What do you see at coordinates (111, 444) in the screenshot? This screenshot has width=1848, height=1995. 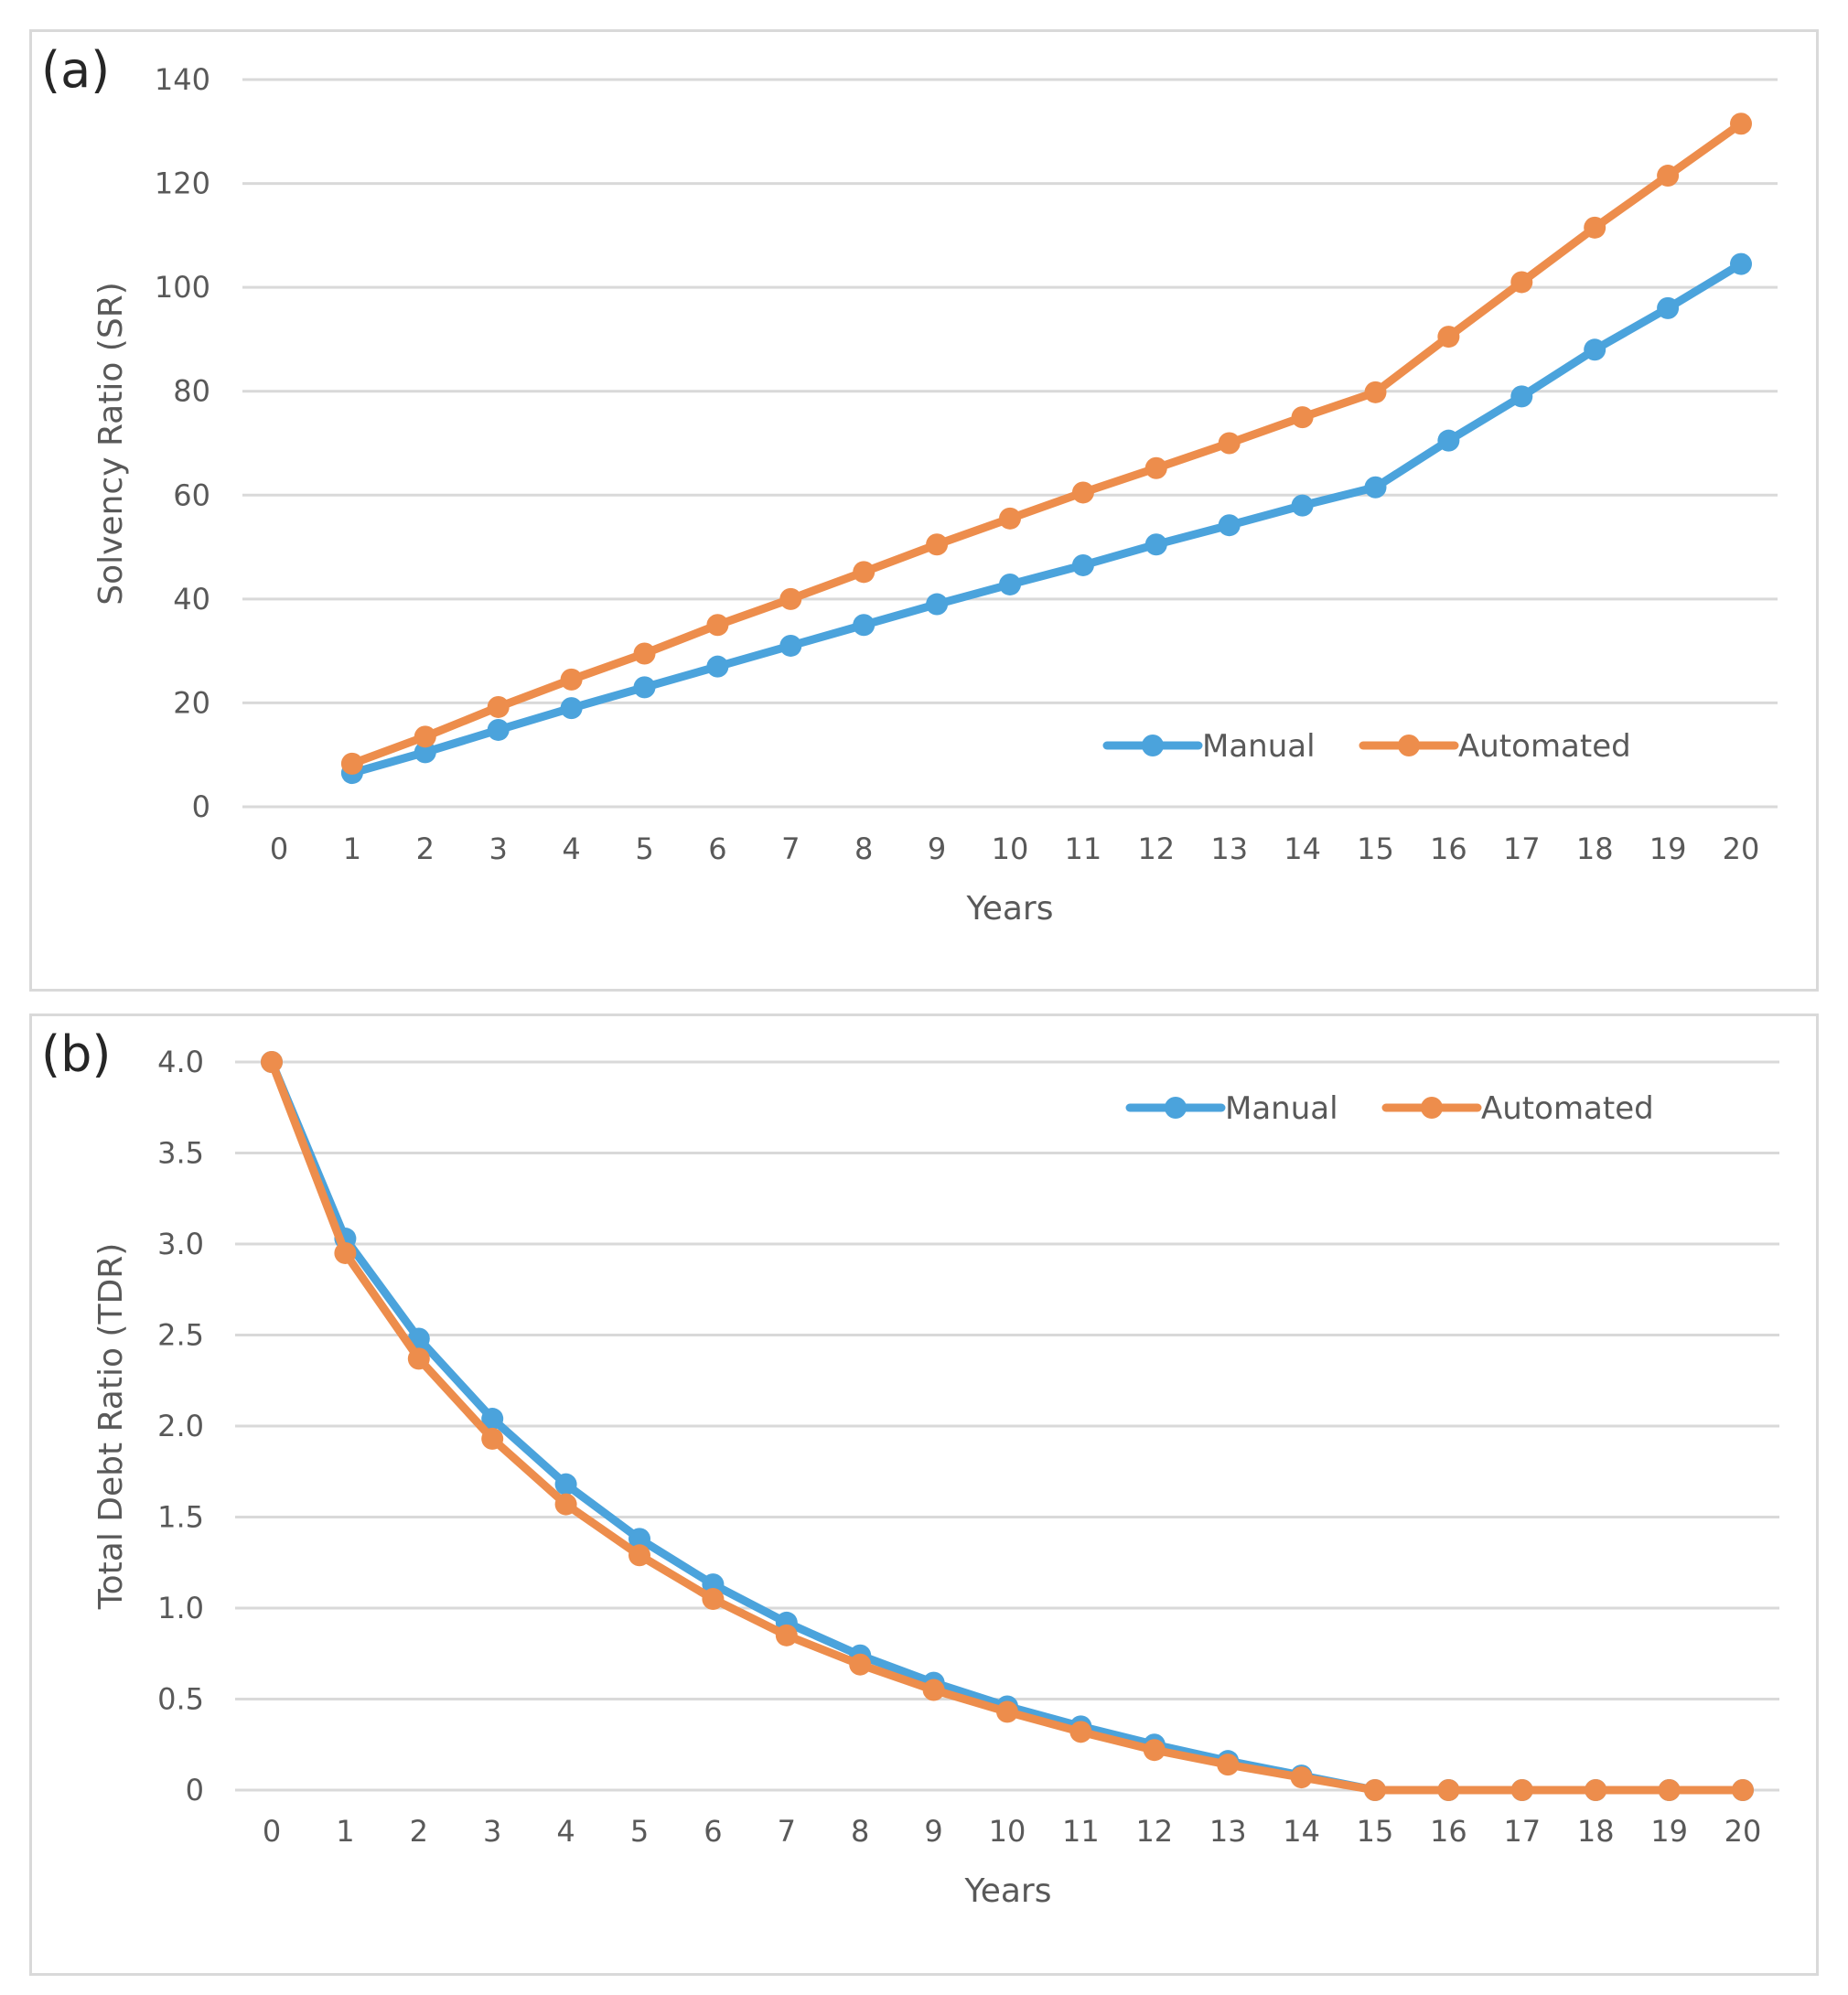 I see `y-axis-title: Solvency Ratio (SR)` at bounding box center [111, 444].